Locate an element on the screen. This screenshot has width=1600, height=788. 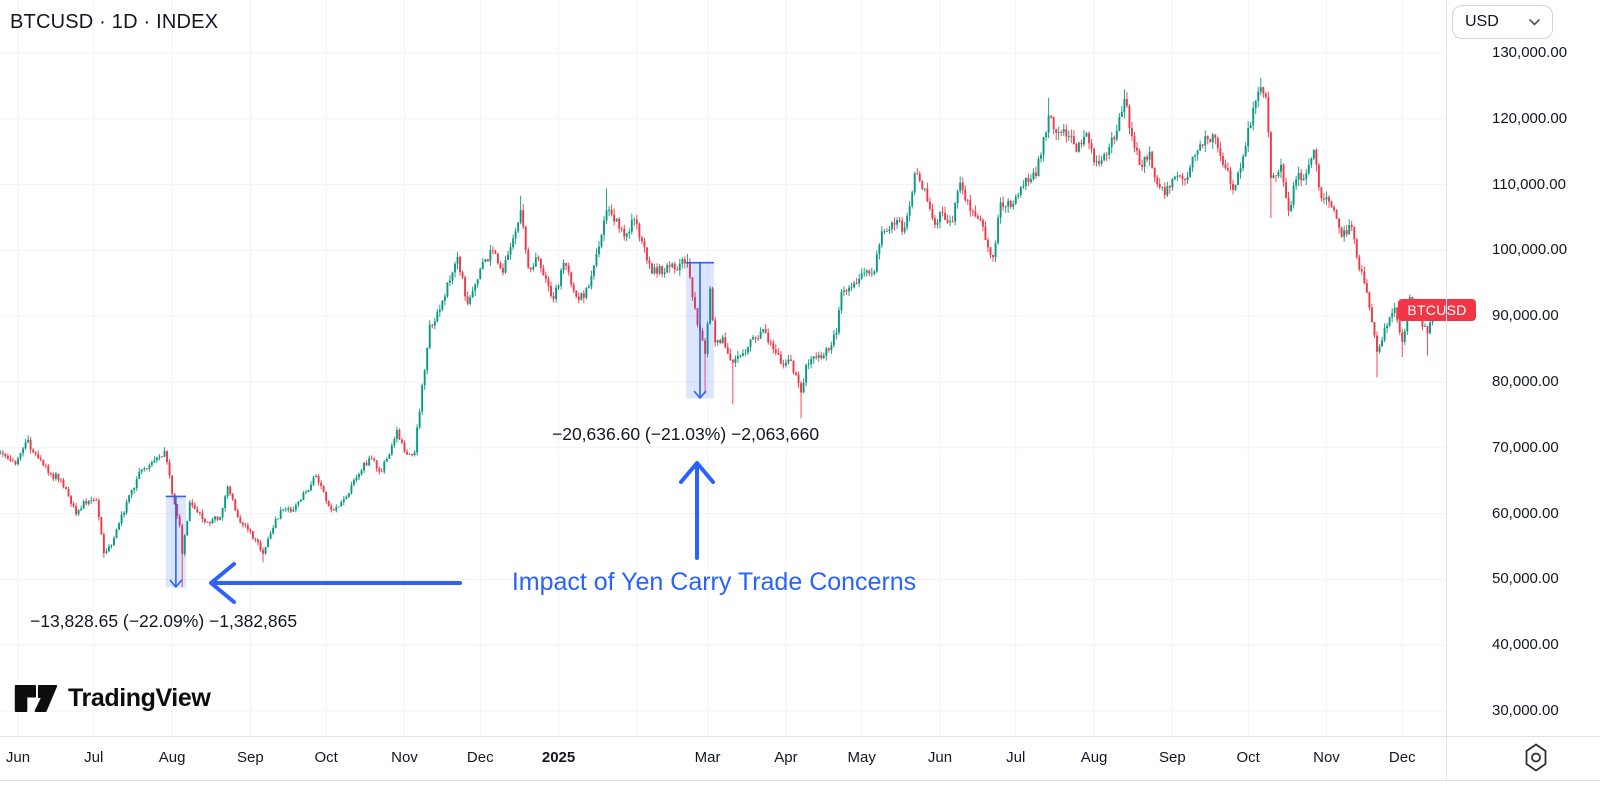
measurement-label-1: −13,828.65 (−22.09%) −1,382,865 is located at coordinates (164, 621).